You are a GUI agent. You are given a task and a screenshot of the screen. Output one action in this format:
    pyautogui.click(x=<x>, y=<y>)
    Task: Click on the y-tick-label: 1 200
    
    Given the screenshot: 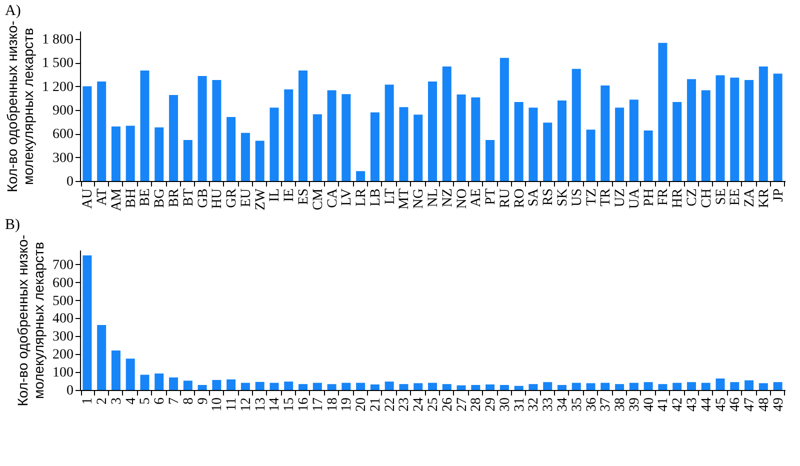 What is the action you would take?
    pyautogui.click(x=58, y=87)
    